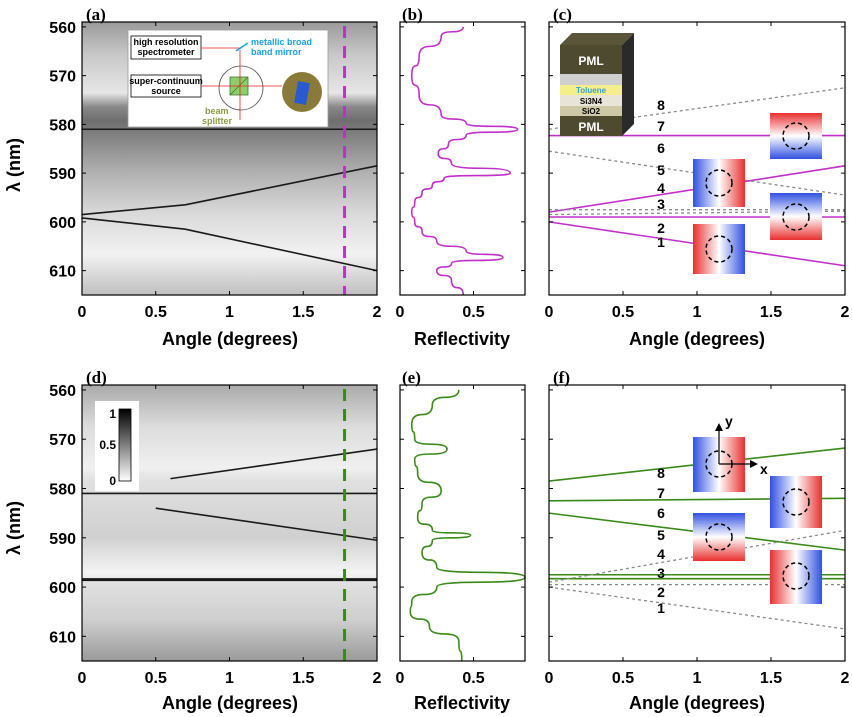 Image resolution: width=852 pixels, height=717 pixels. Describe the element at coordinates (302, 93) in the screenshot. I see `sample-chip` at that location.